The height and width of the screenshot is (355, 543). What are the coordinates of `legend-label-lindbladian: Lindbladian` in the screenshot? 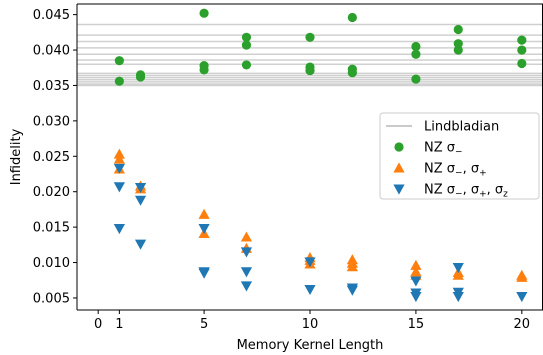 It's located at (461, 127).